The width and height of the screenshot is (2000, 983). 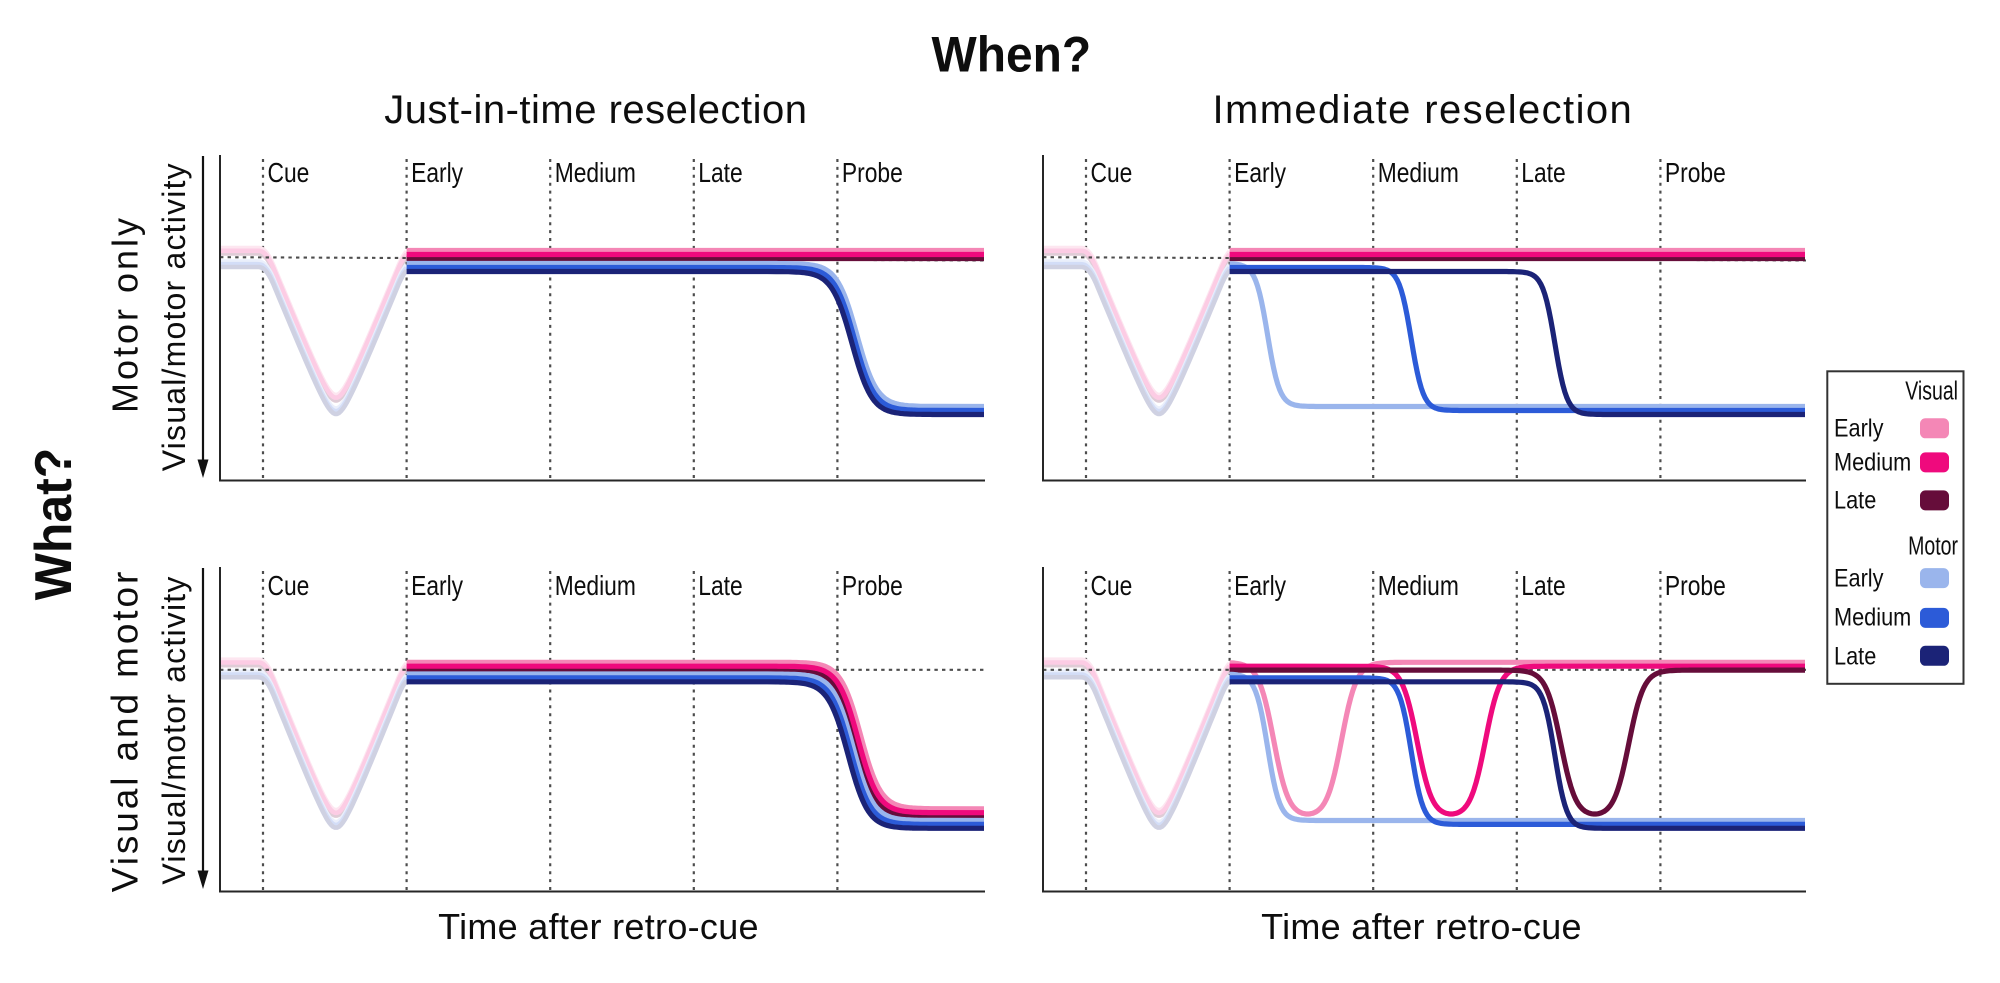 What do you see at coordinates (1422, 110) in the screenshot?
I see `svg-text: Immediate reselection` at bounding box center [1422, 110].